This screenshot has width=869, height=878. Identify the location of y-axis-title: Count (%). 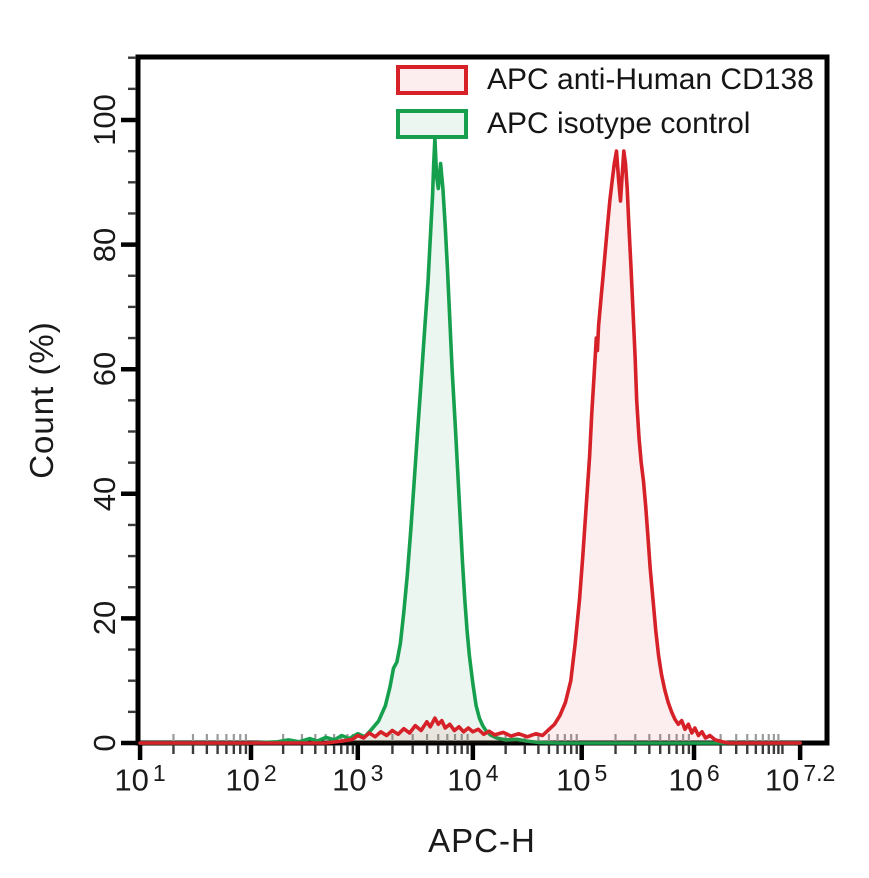
(41, 400).